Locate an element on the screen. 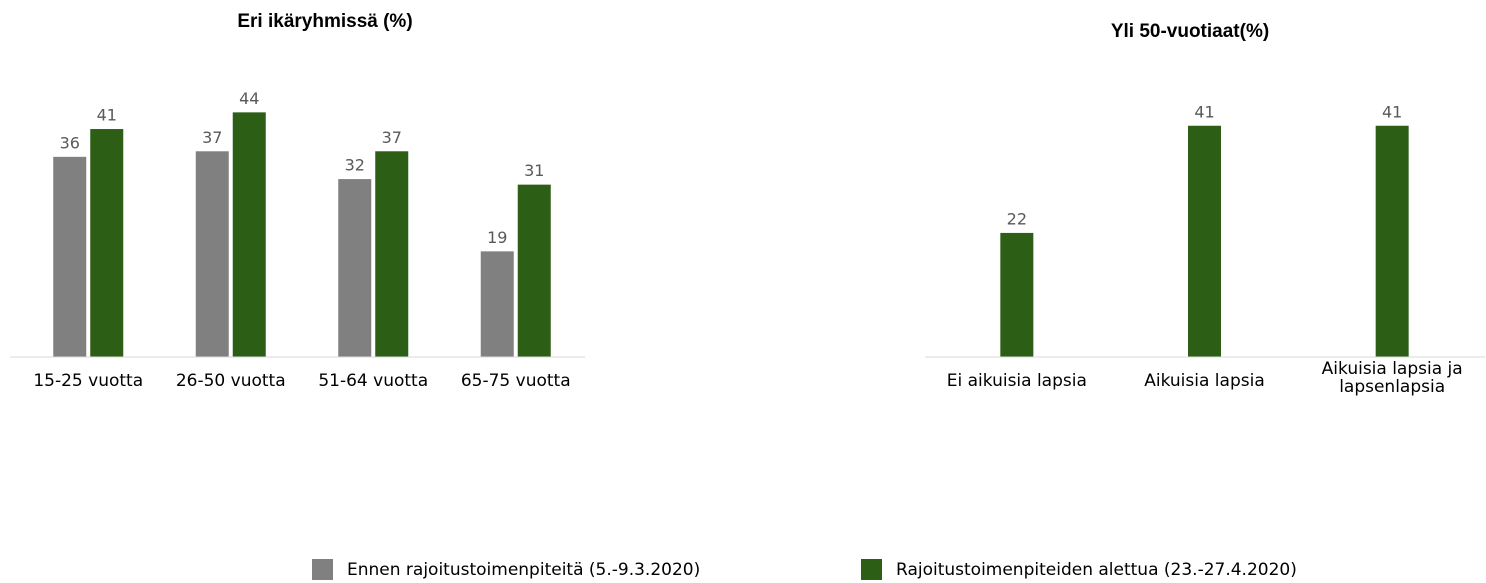 This screenshot has width=1486, height=583. x-tick-label: 51-64 vuotta is located at coordinates (373, 381).